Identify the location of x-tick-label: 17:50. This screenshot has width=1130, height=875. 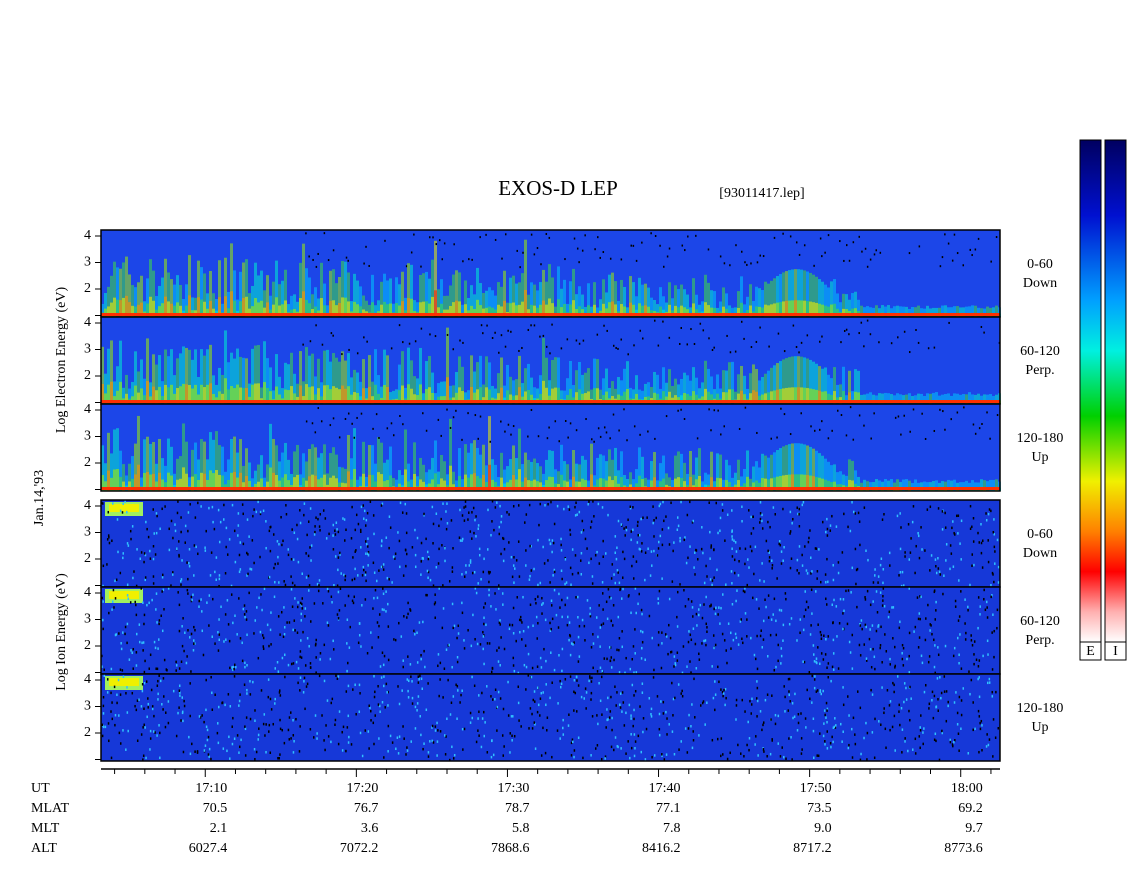
(816, 788).